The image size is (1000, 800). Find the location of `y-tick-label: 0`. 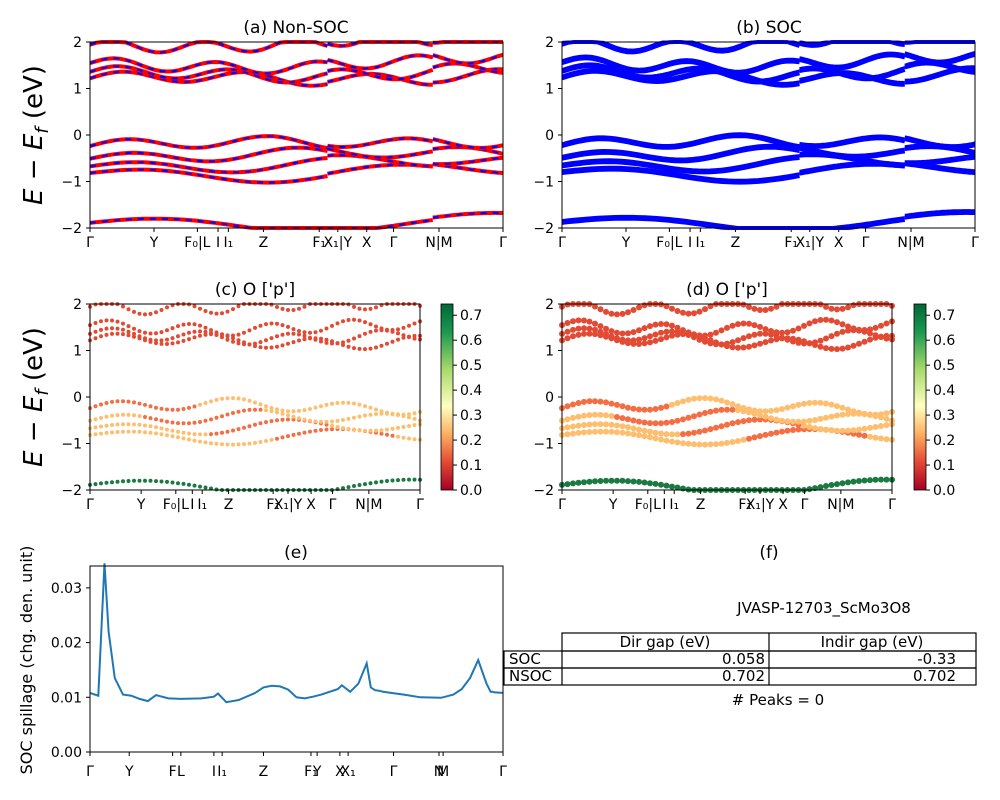

y-tick-label: 0 is located at coordinates (549, 398).